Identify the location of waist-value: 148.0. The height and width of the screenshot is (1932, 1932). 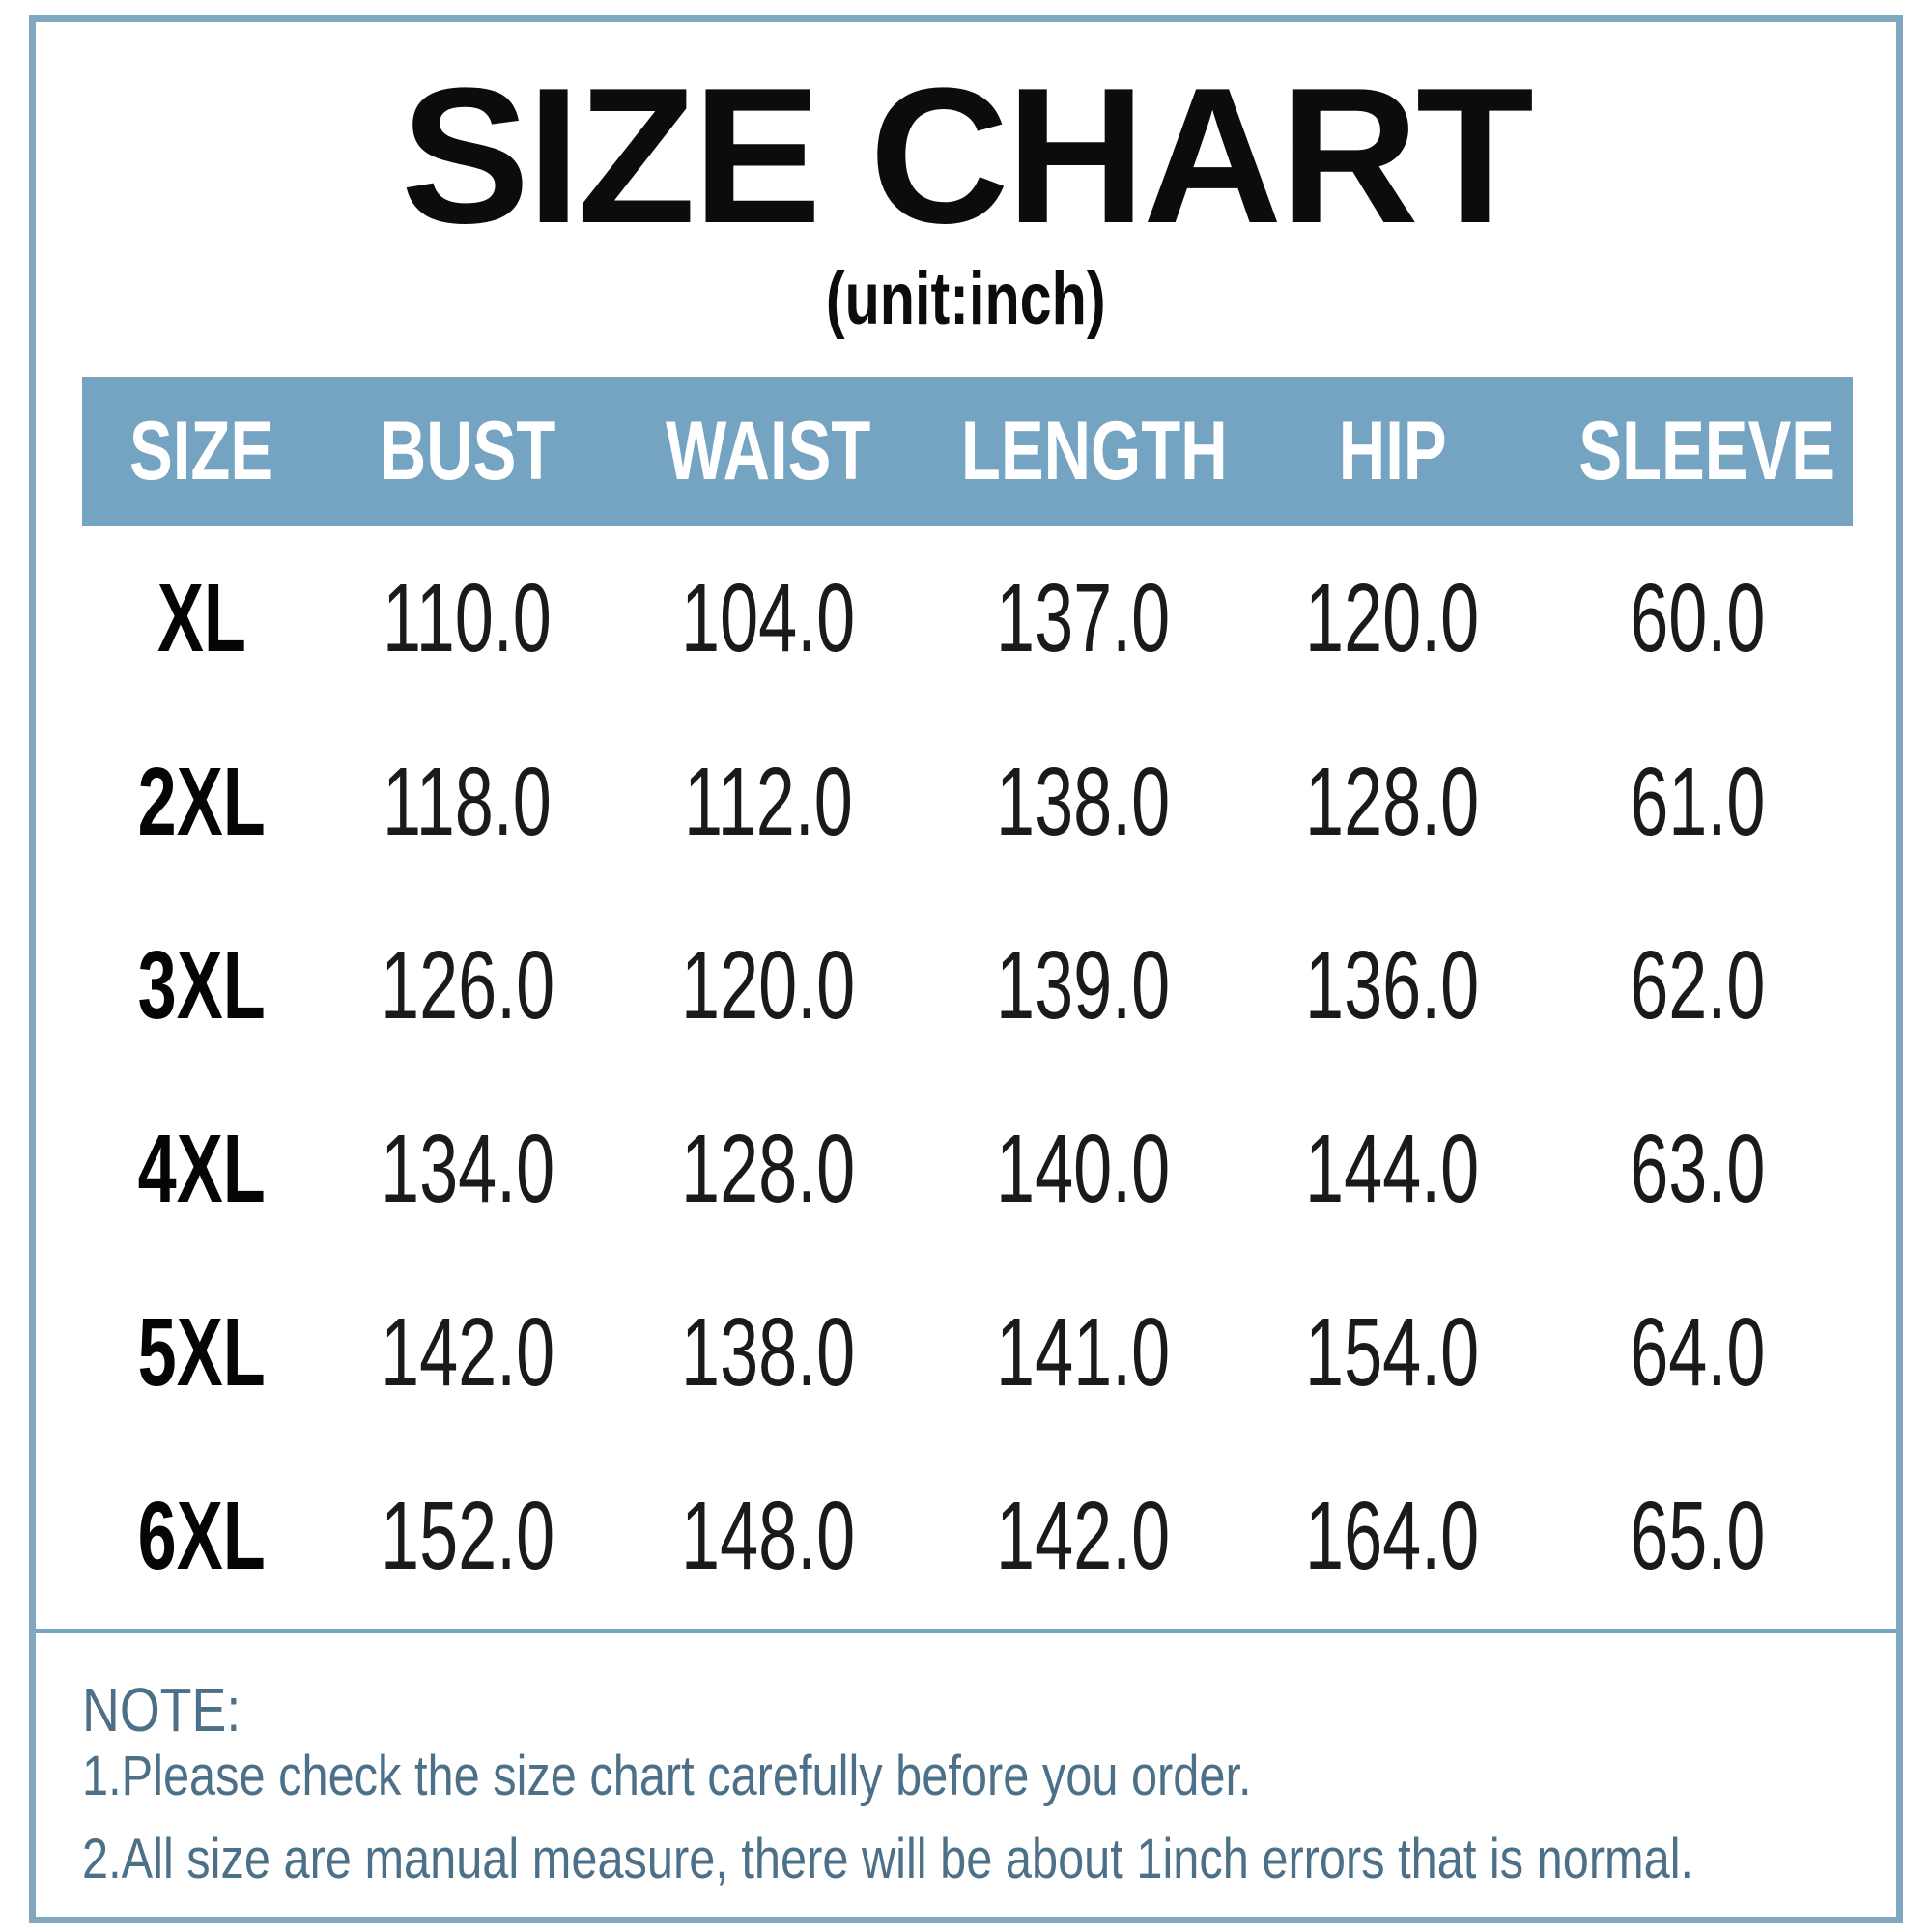
(768, 1536).